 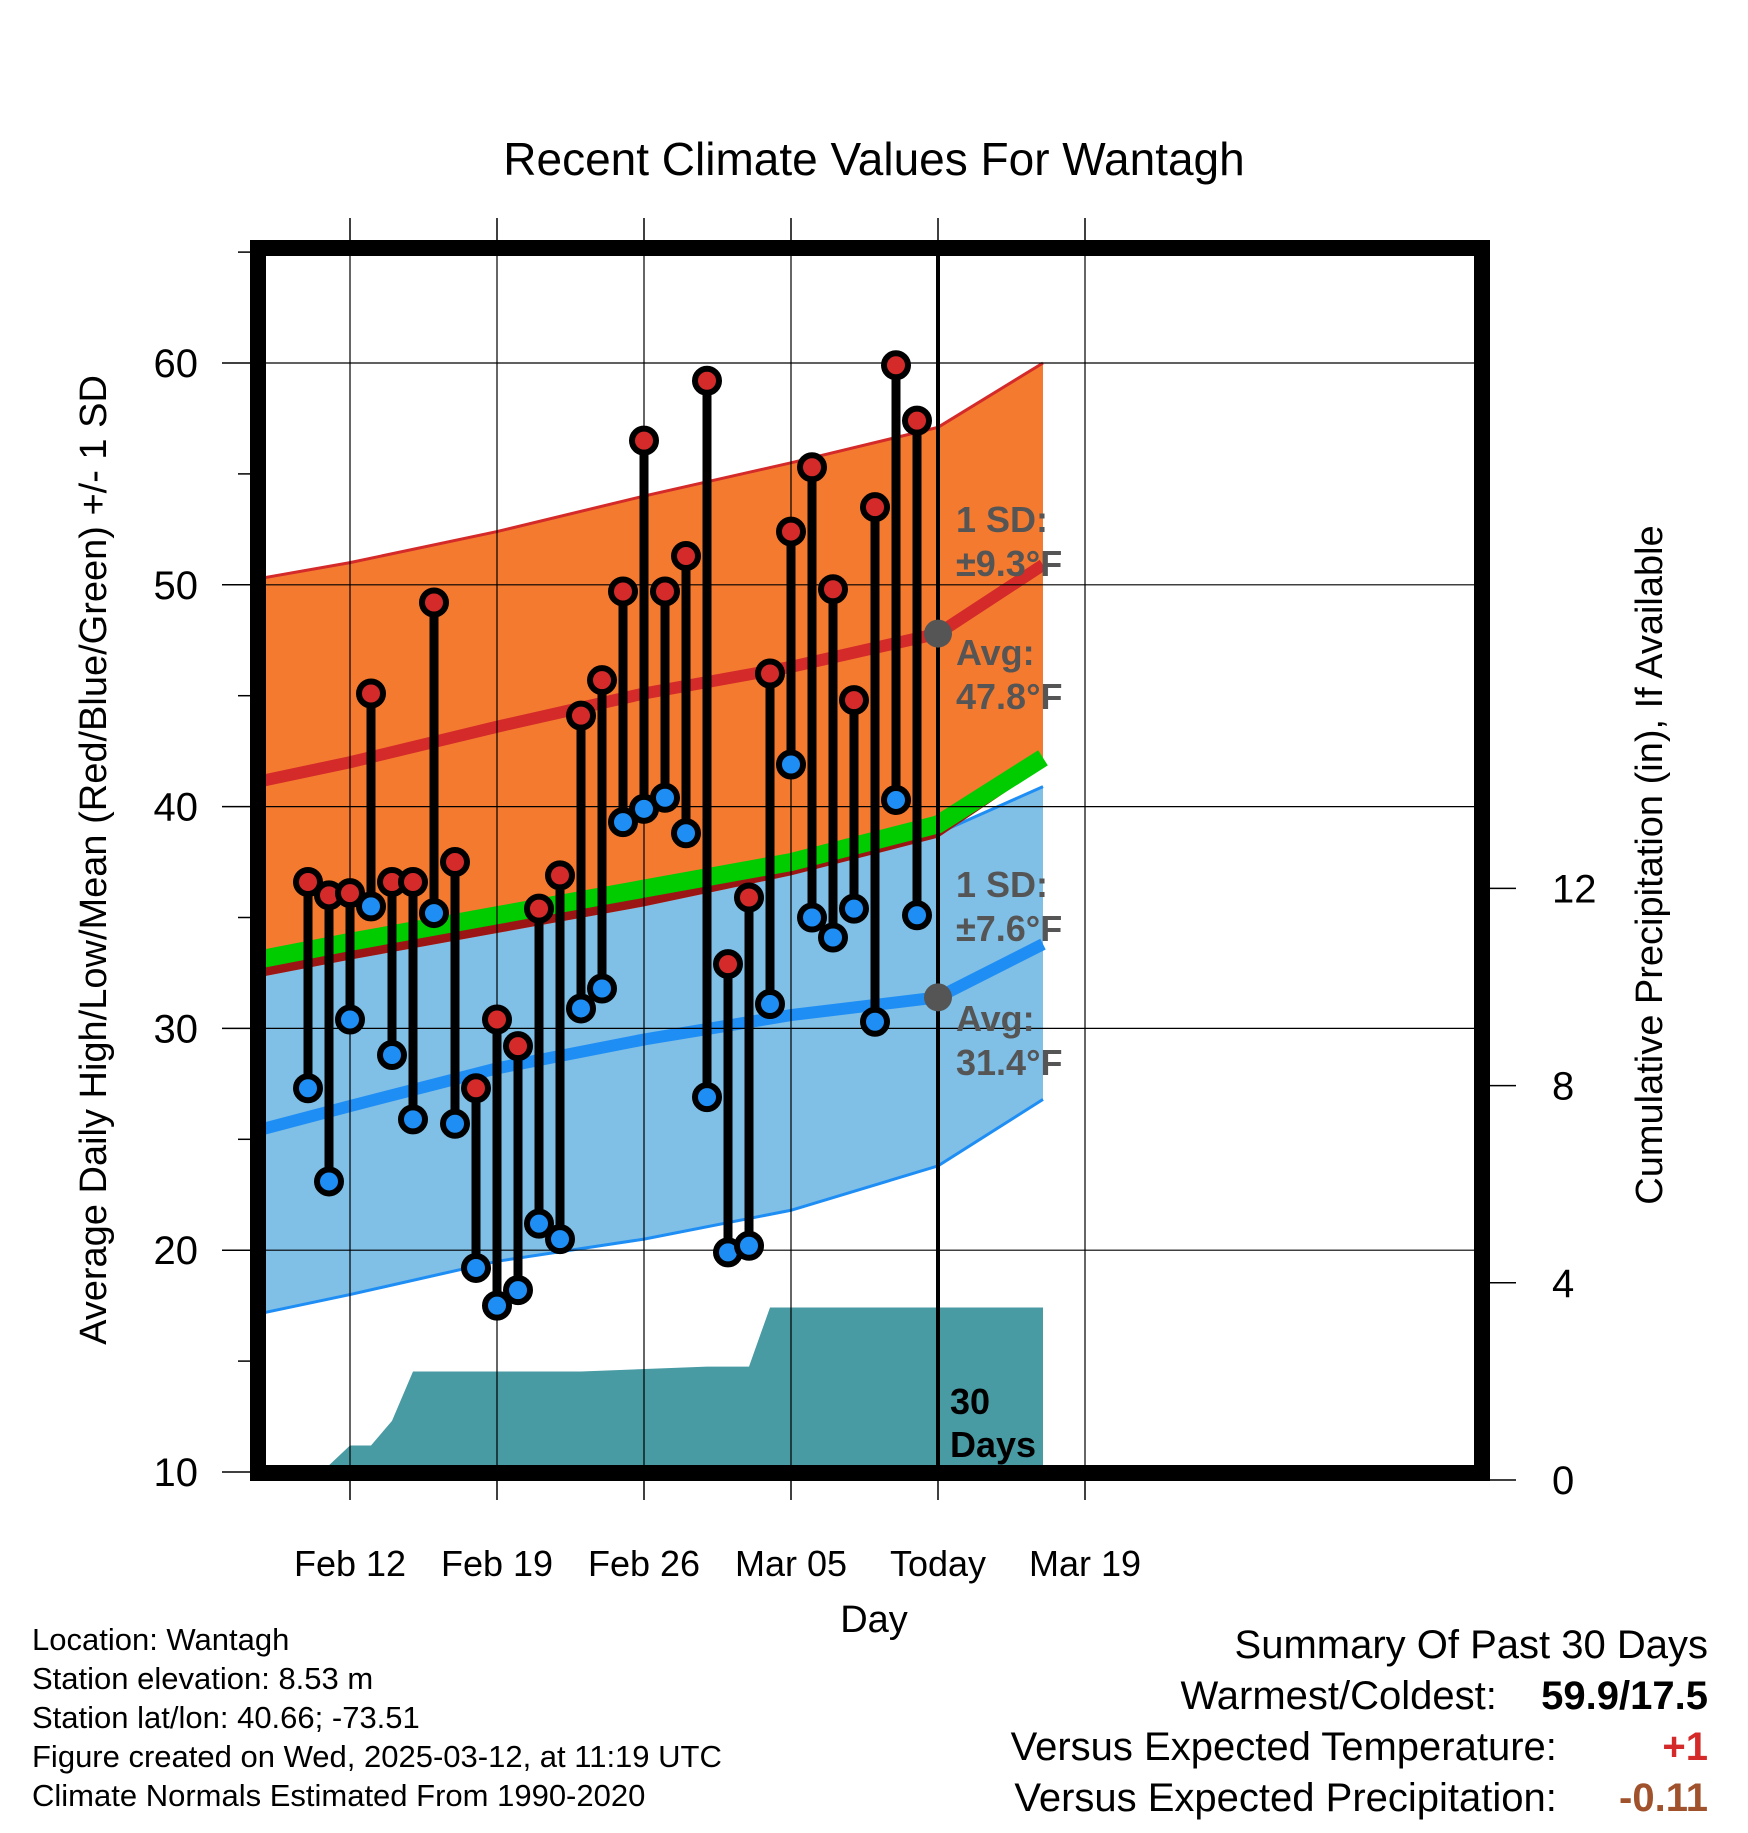 I want to click on y2-tick-label: 4, so click(x=1563, y=1284).